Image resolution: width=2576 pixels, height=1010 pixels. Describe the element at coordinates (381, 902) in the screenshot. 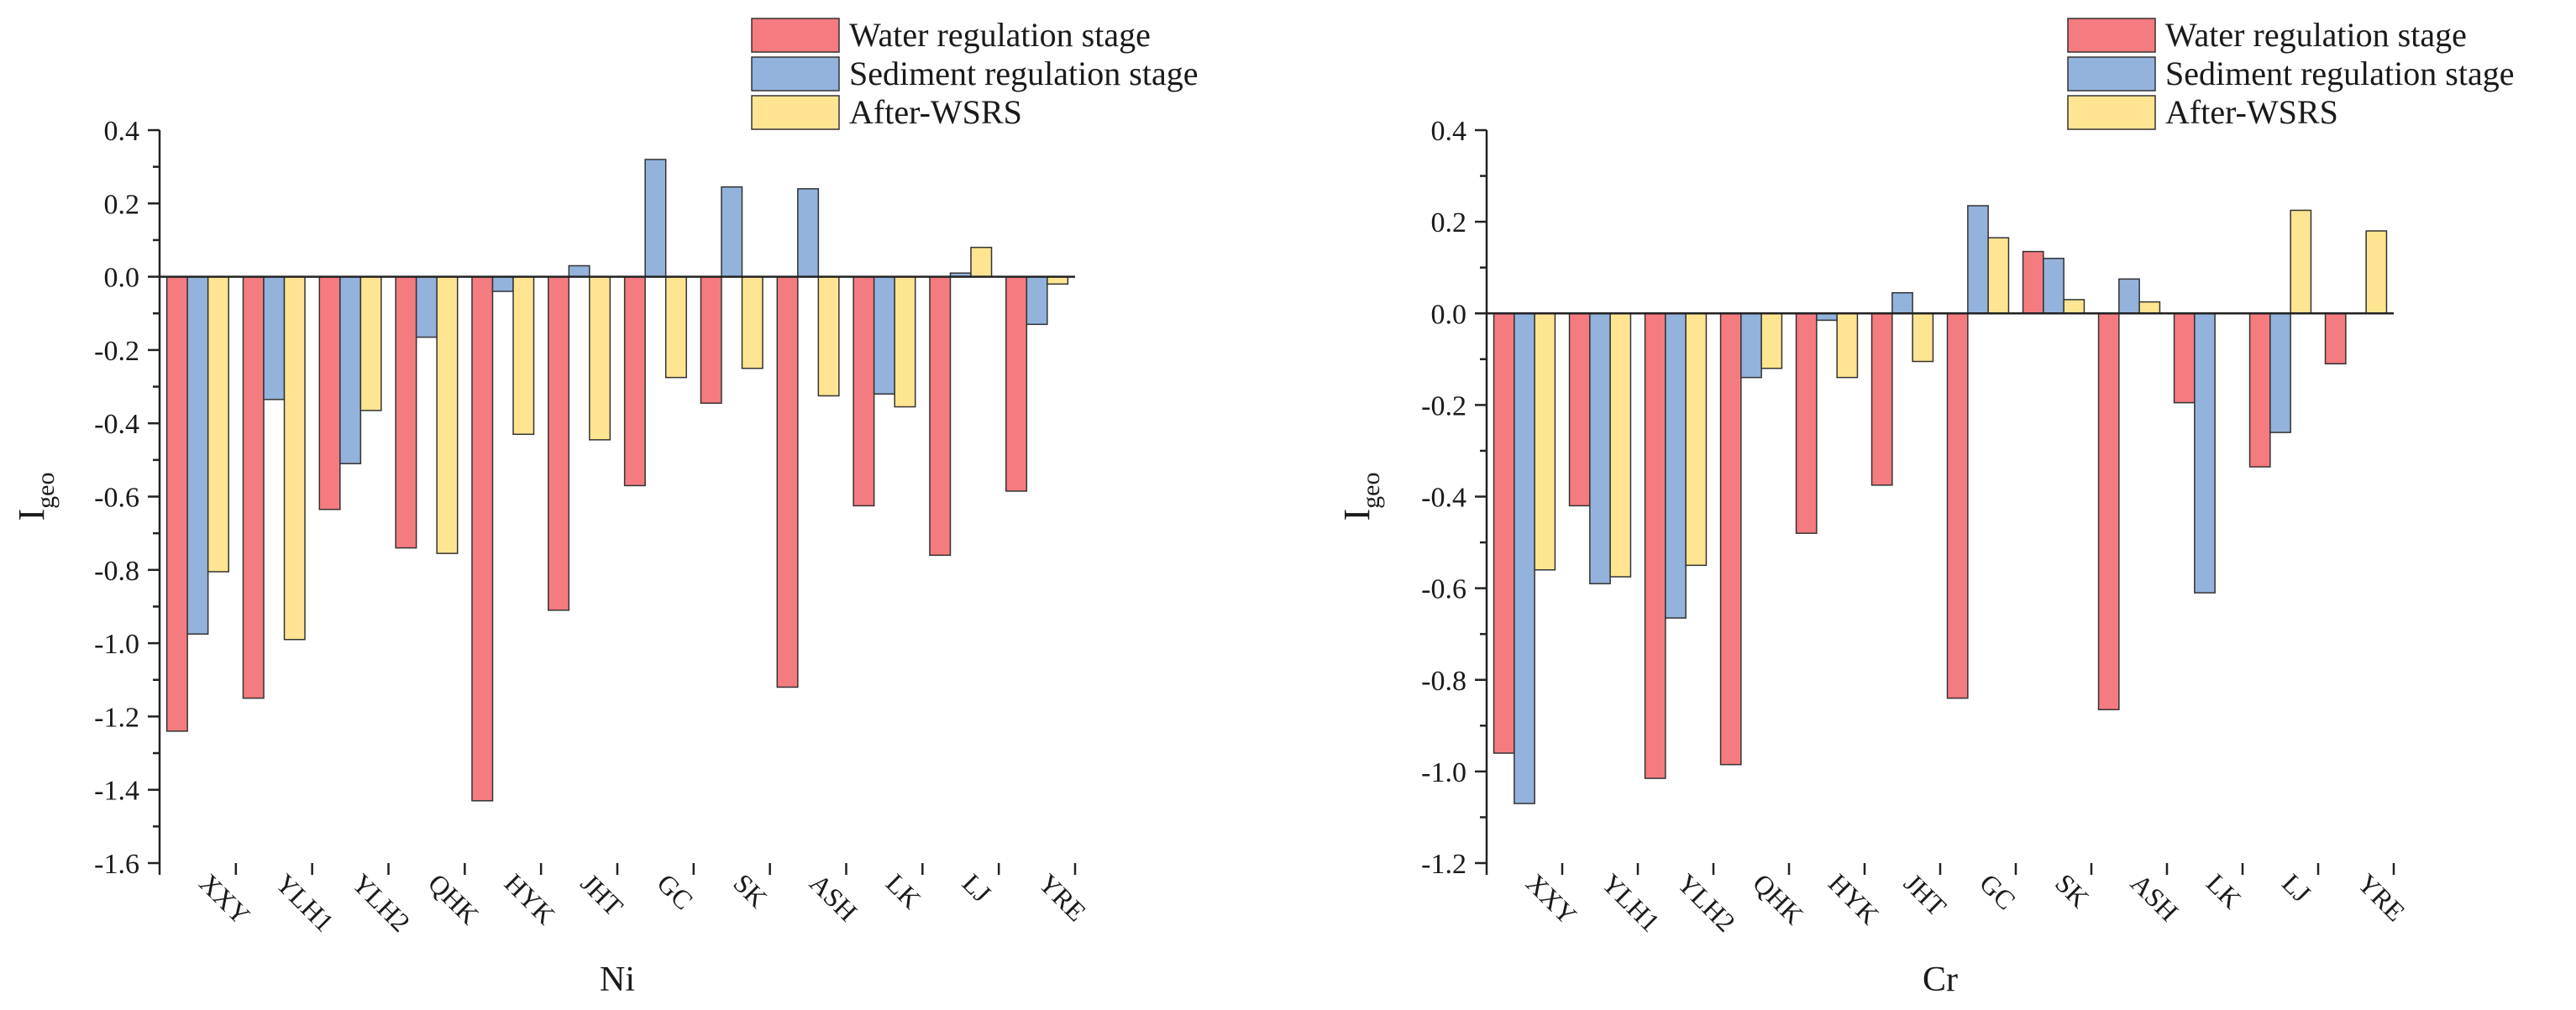

I see `x-category-label: YLH2` at that location.